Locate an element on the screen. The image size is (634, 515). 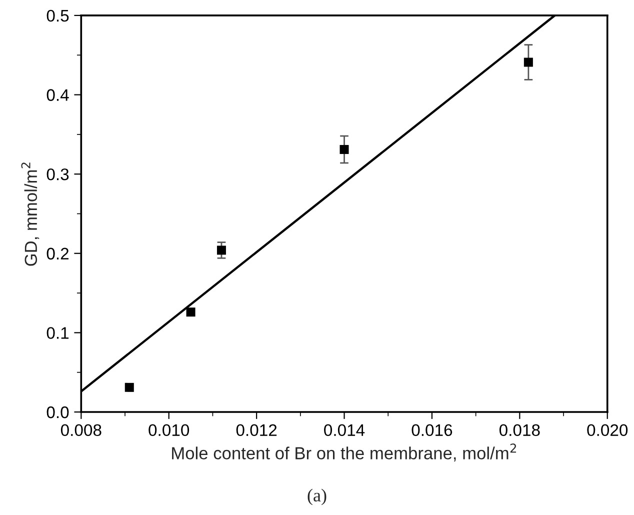
x-tick-label: 0.012 is located at coordinates (256, 430).